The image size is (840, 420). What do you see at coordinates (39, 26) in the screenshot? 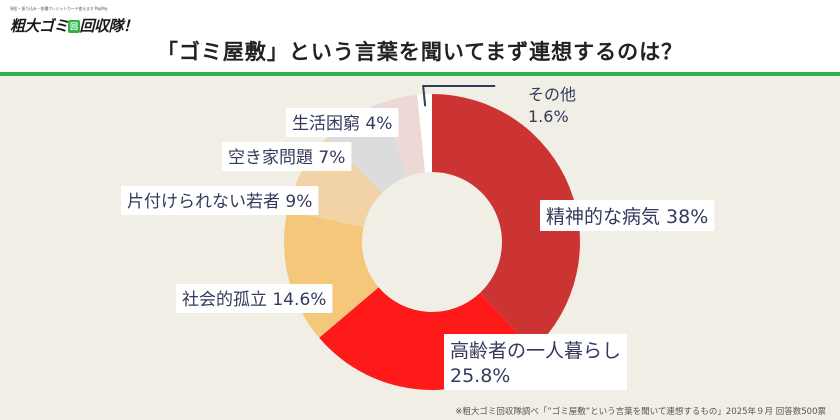
I see `logo-name: 粗大ゴミ` at bounding box center [39, 26].